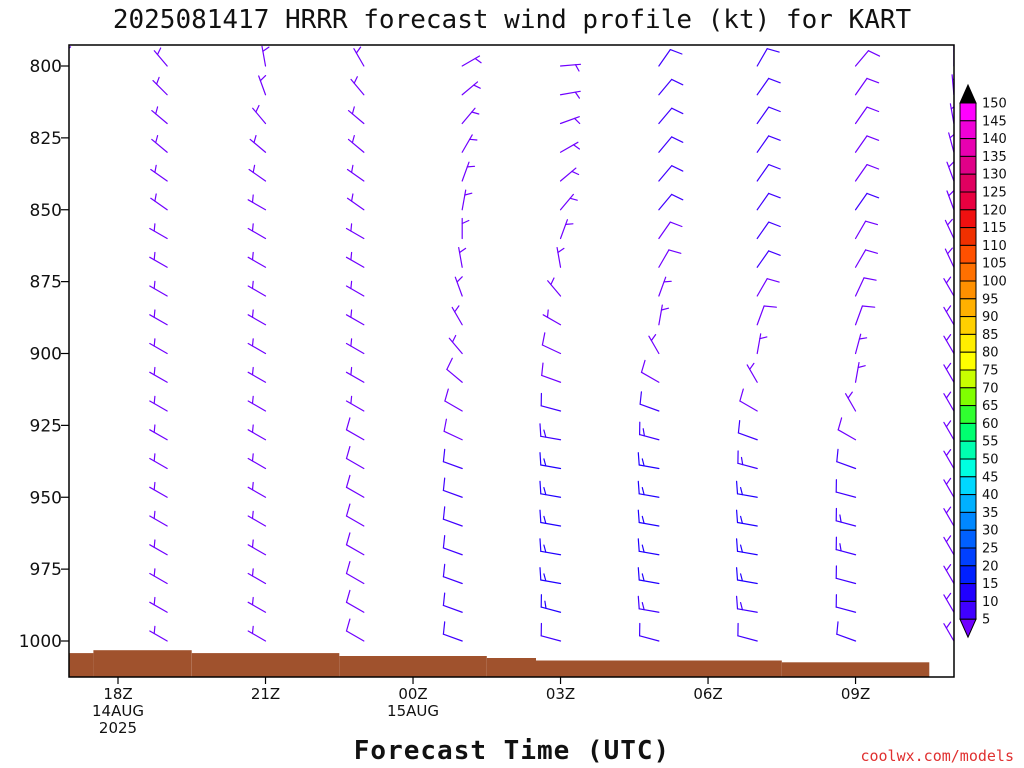  What do you see at coordinates (46, 570) in the screenshot?
I see `y-tick-label: 975` at bounding box center [46, 570].